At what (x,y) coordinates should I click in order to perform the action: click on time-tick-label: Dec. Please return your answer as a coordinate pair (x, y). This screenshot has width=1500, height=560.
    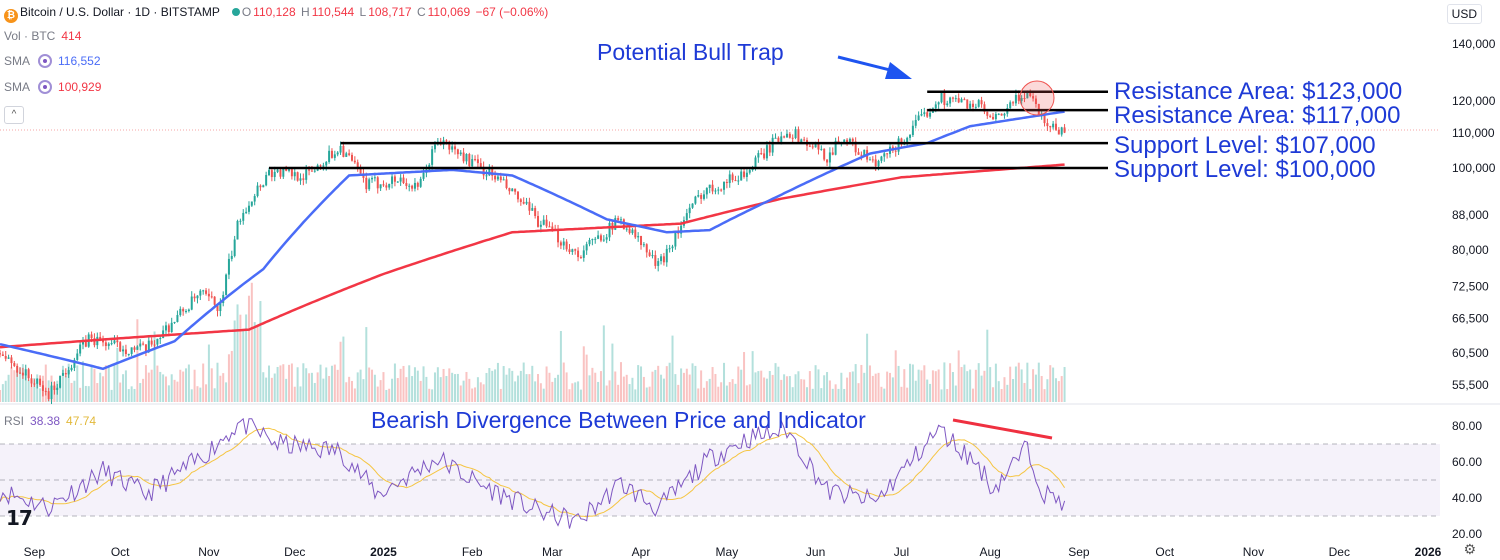
    Looking at the image, I should click on (294, 552).